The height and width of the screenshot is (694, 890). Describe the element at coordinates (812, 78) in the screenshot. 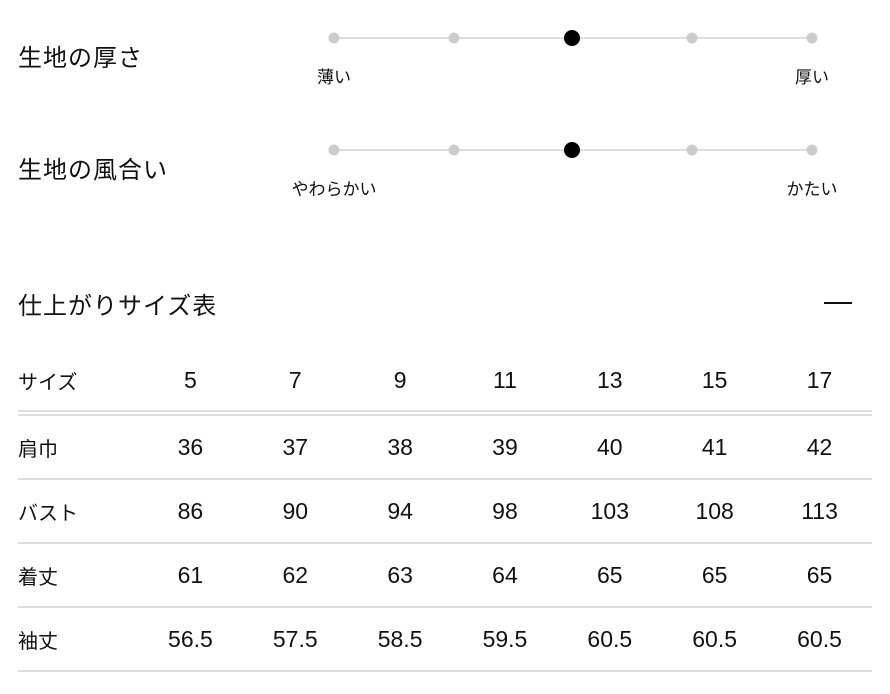

I see `rating-max-label: 厚い` at that location.